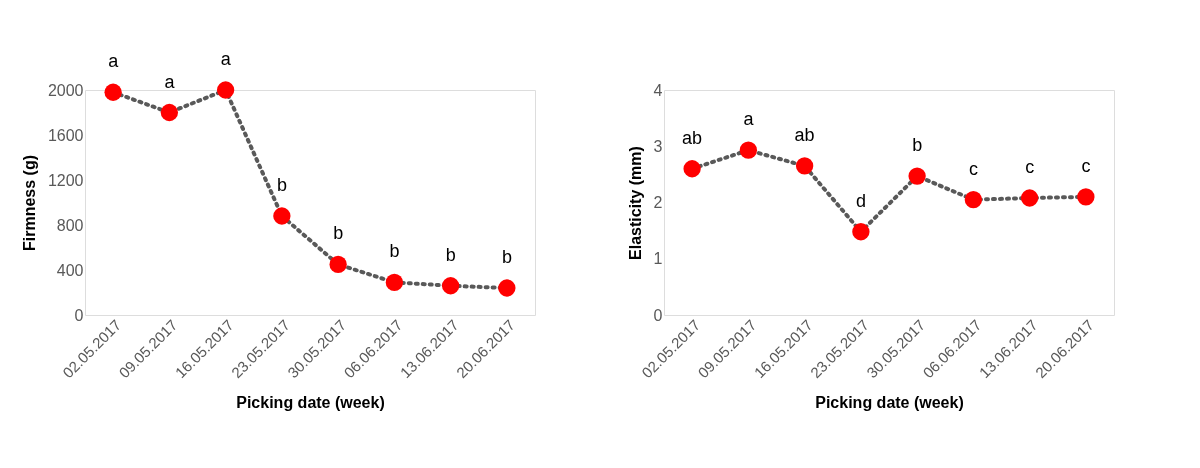  What do you see at coordinates (658, 146) in the screenshot?
I see `y-tick-label: 3` at bounding box center [658, 146].